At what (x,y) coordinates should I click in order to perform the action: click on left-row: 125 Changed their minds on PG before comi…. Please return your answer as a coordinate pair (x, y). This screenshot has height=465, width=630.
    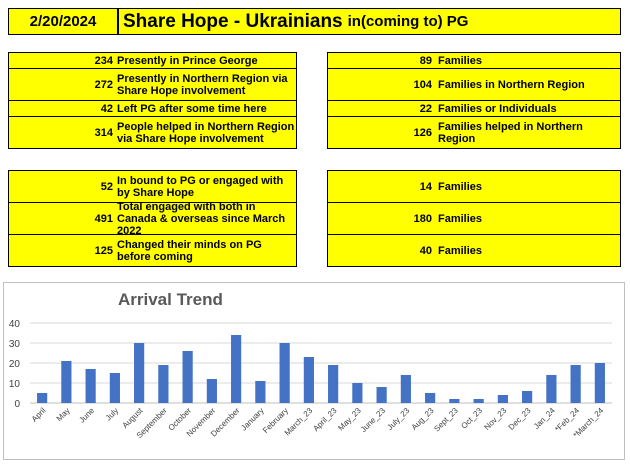
    Looking at the image, I should click on (152, 250).